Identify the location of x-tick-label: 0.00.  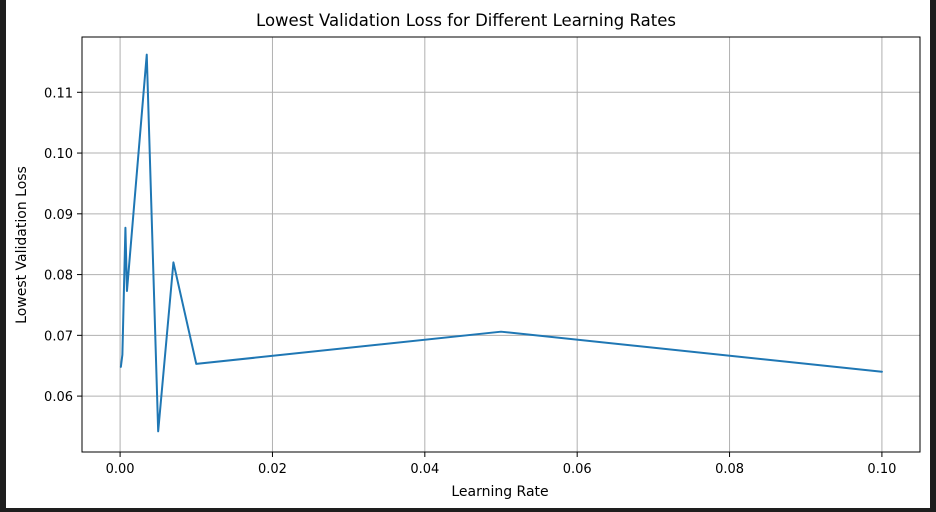
(120, 469).